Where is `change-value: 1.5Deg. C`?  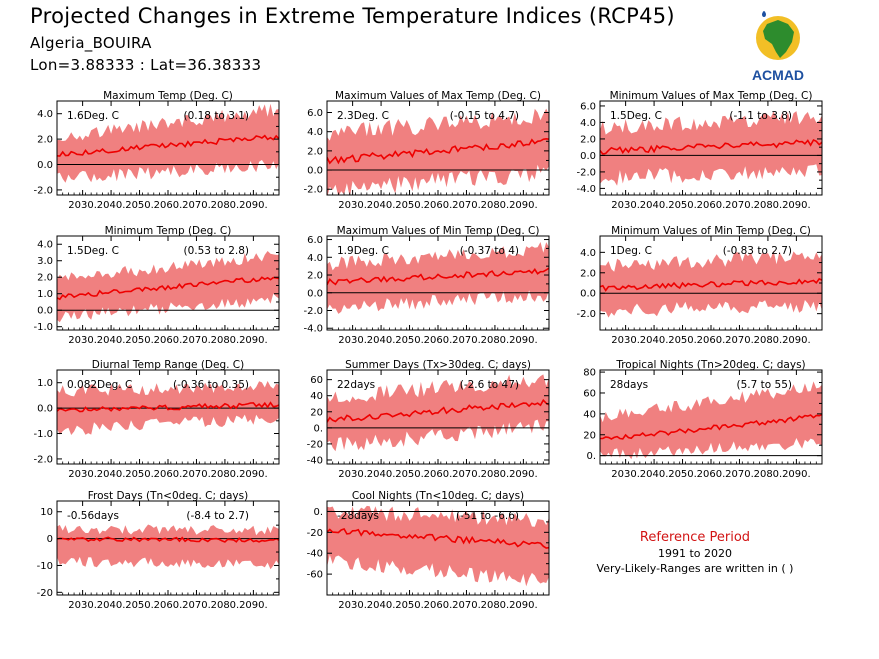
change-value: 1.5Deg. C is located at coordinates (636, 116).